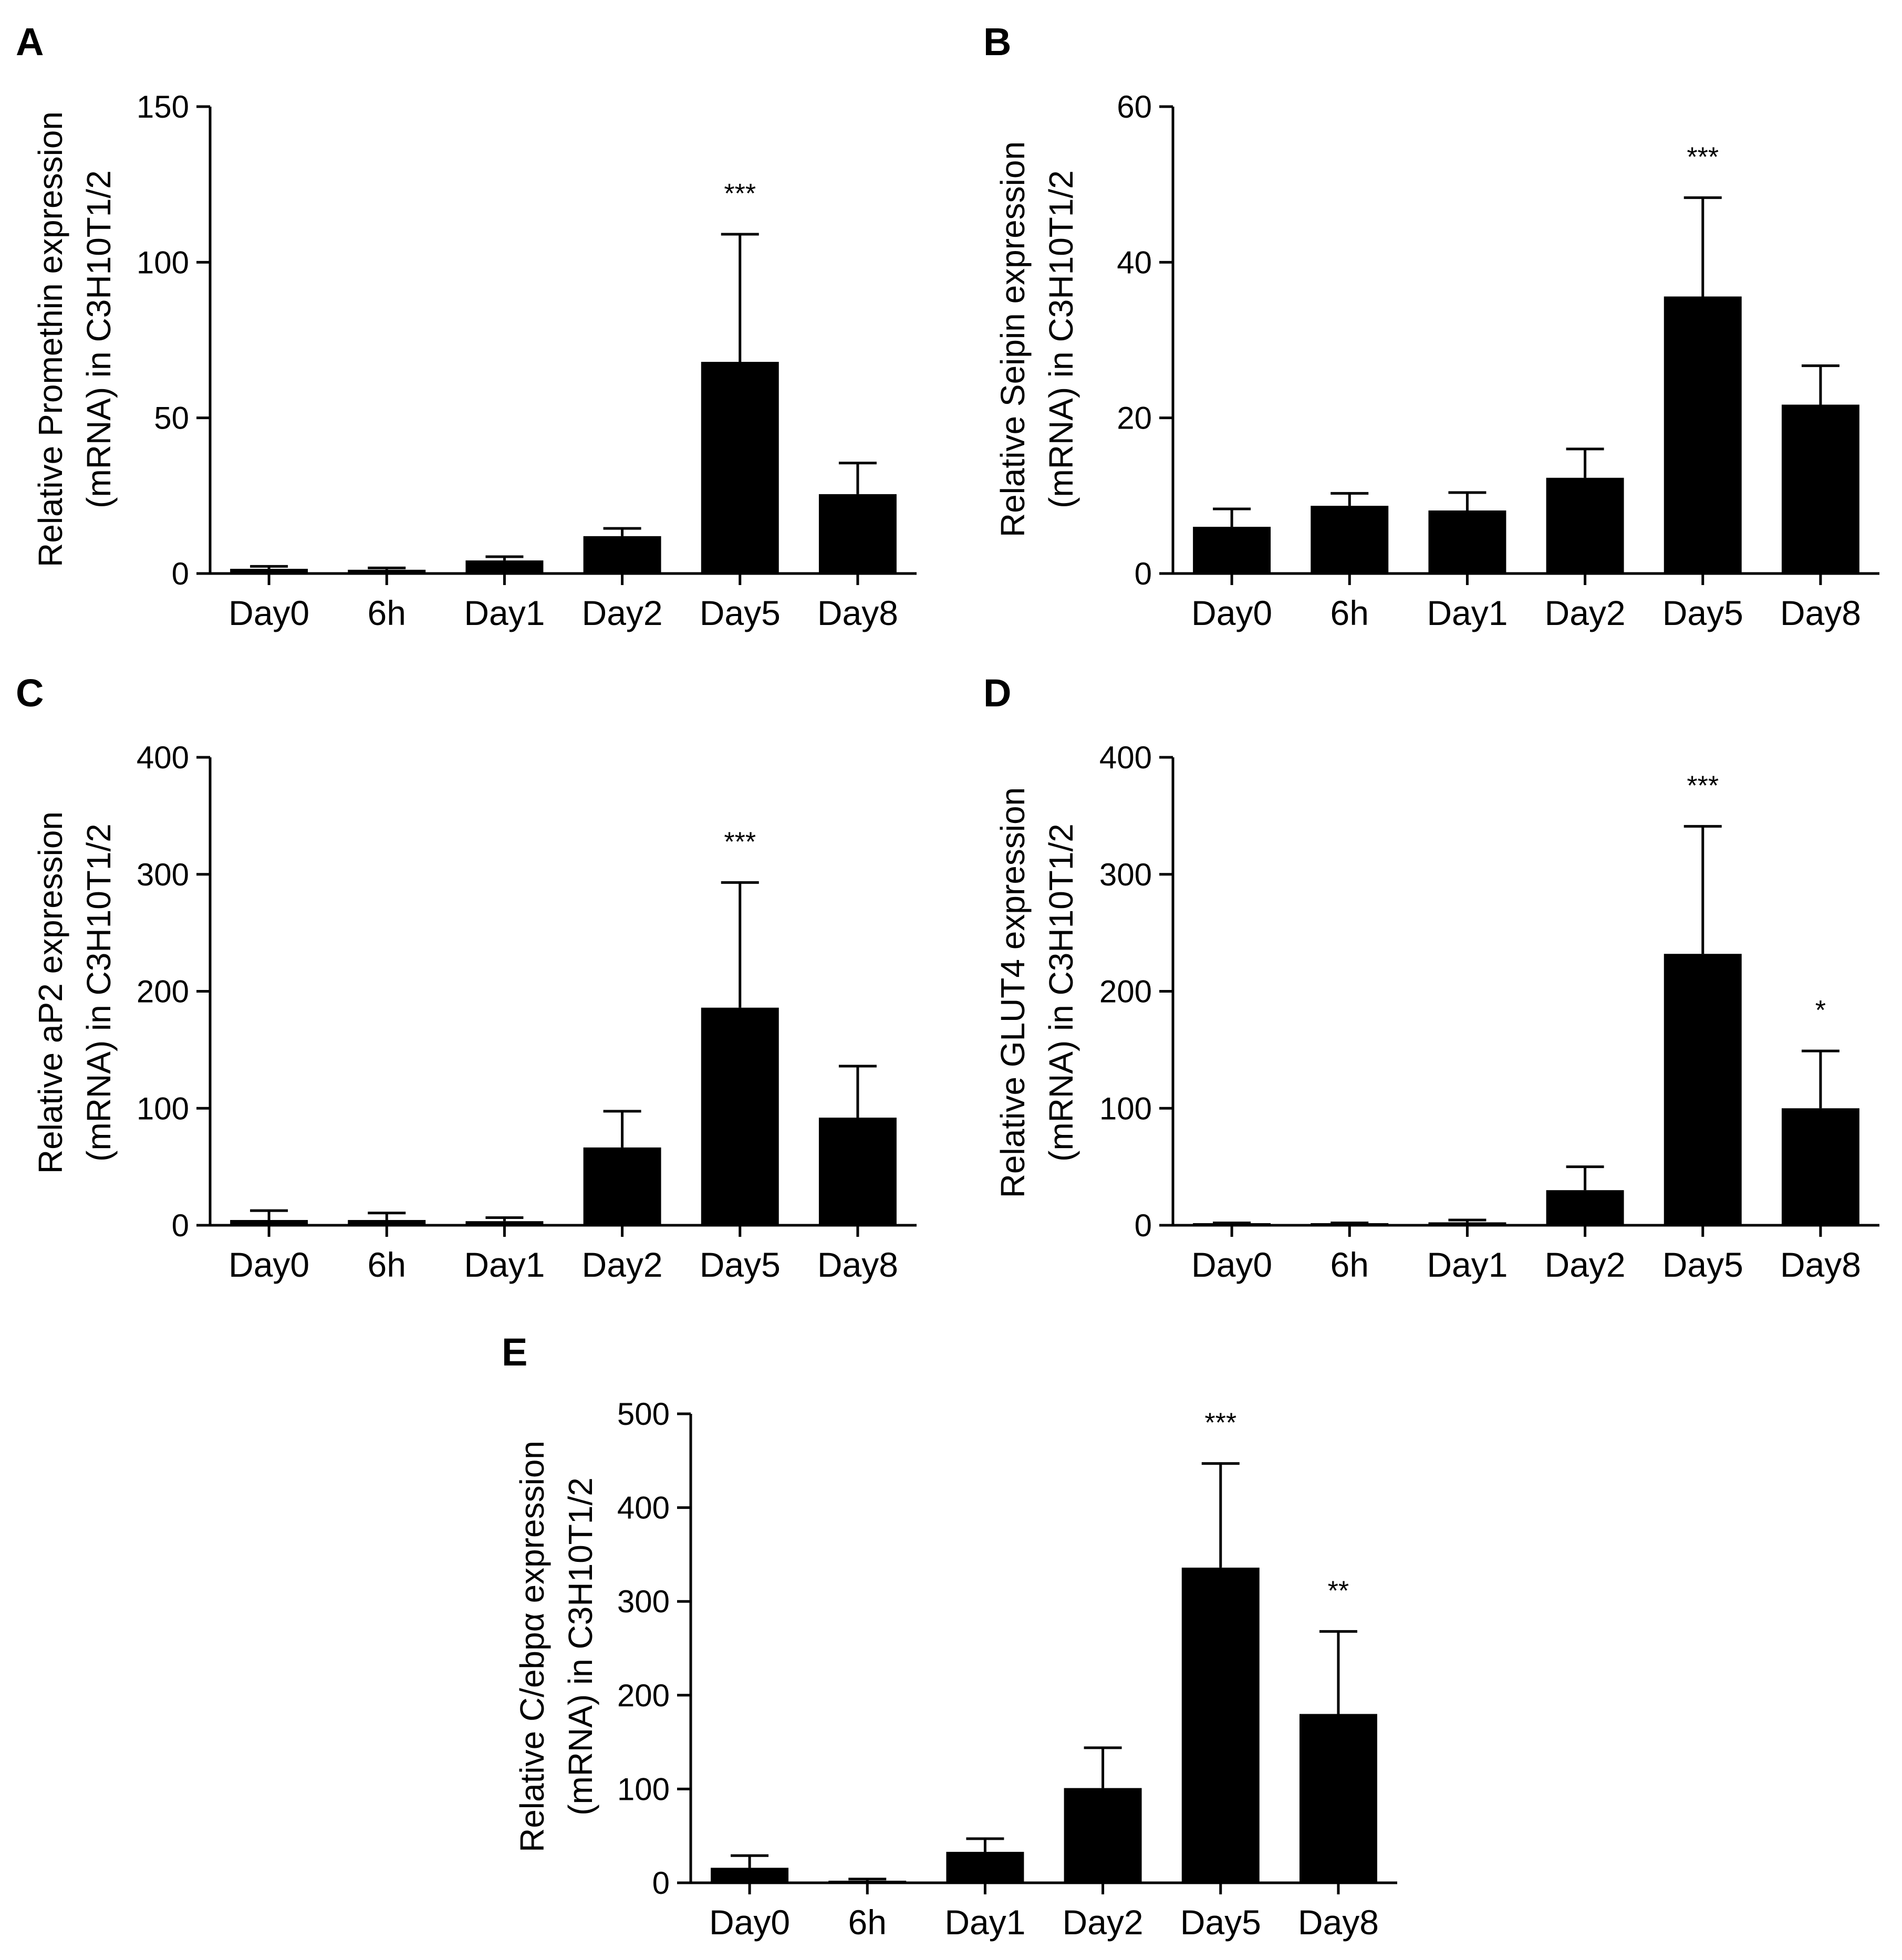  Describe the element at coordinates (1350, 1224) in the screenshot. I see `bar-d-6h` at that location.